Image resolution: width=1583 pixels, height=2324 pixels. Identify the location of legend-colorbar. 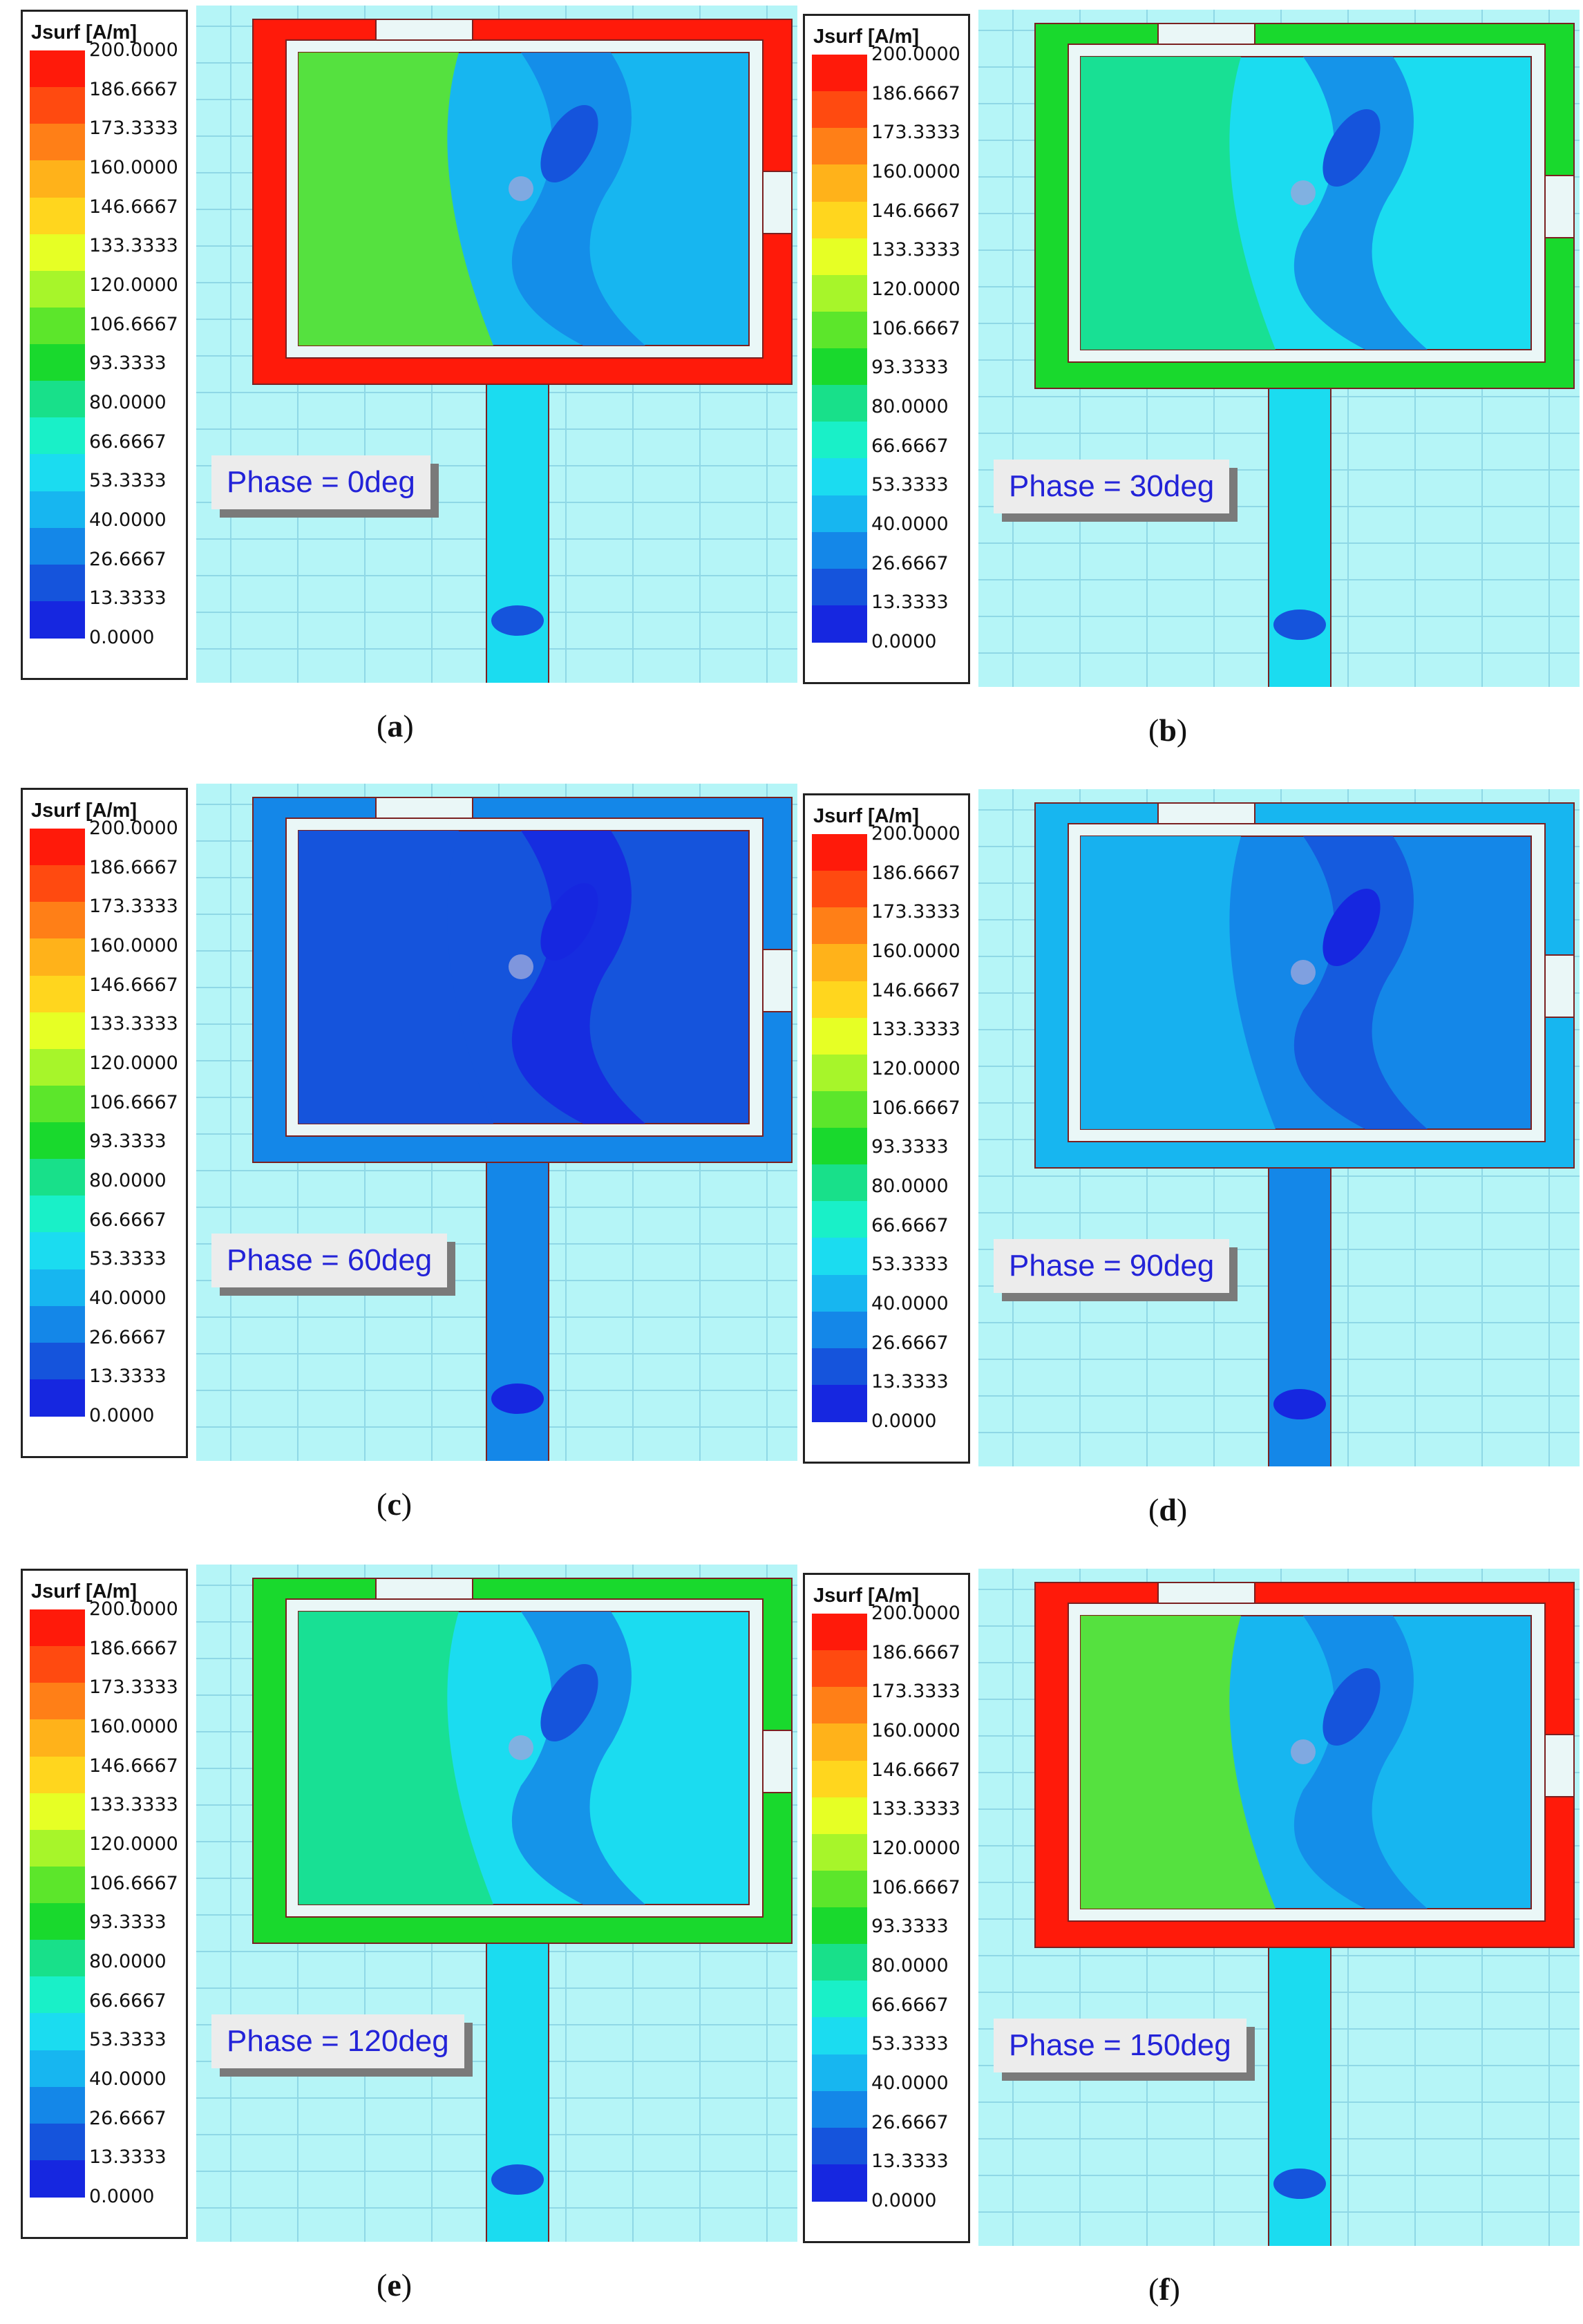
(57, 1904).